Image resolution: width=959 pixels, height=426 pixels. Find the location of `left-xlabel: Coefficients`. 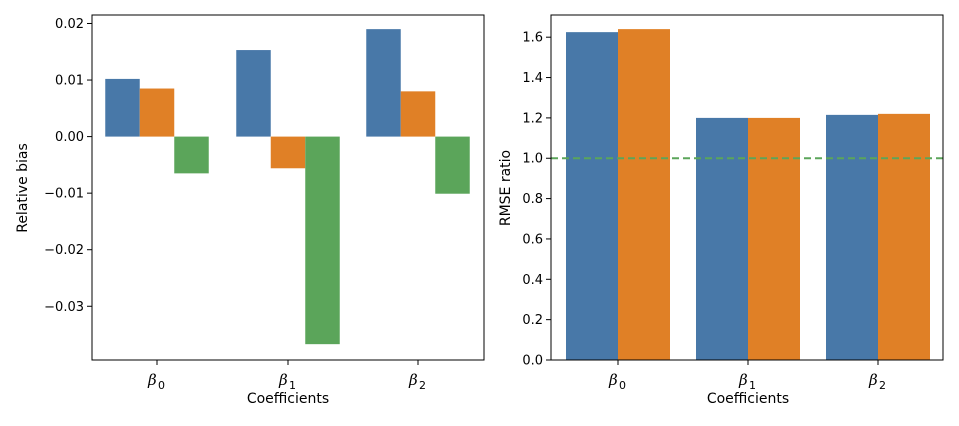

left-xlabel: Coefficients is located at coordinates (288, 399).